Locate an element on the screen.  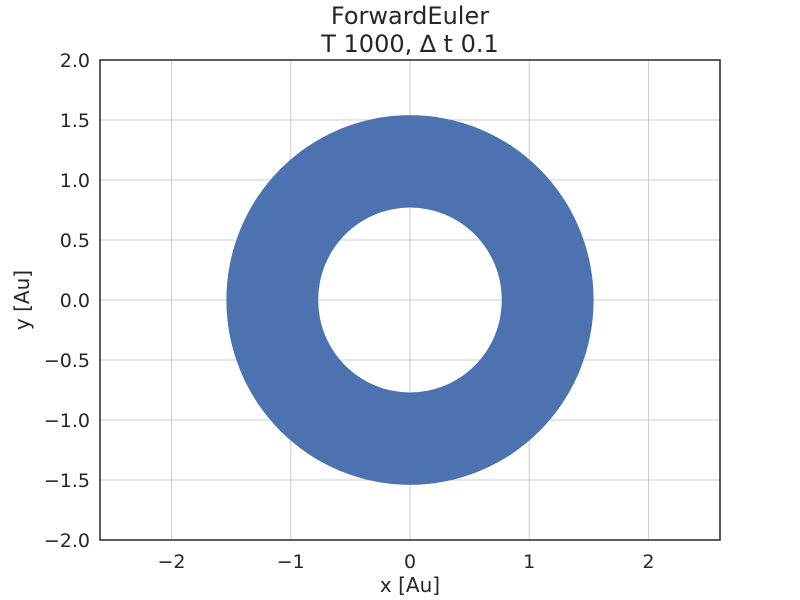
y-tick-label-8: 2.0 is located at coordinates (75, 61).